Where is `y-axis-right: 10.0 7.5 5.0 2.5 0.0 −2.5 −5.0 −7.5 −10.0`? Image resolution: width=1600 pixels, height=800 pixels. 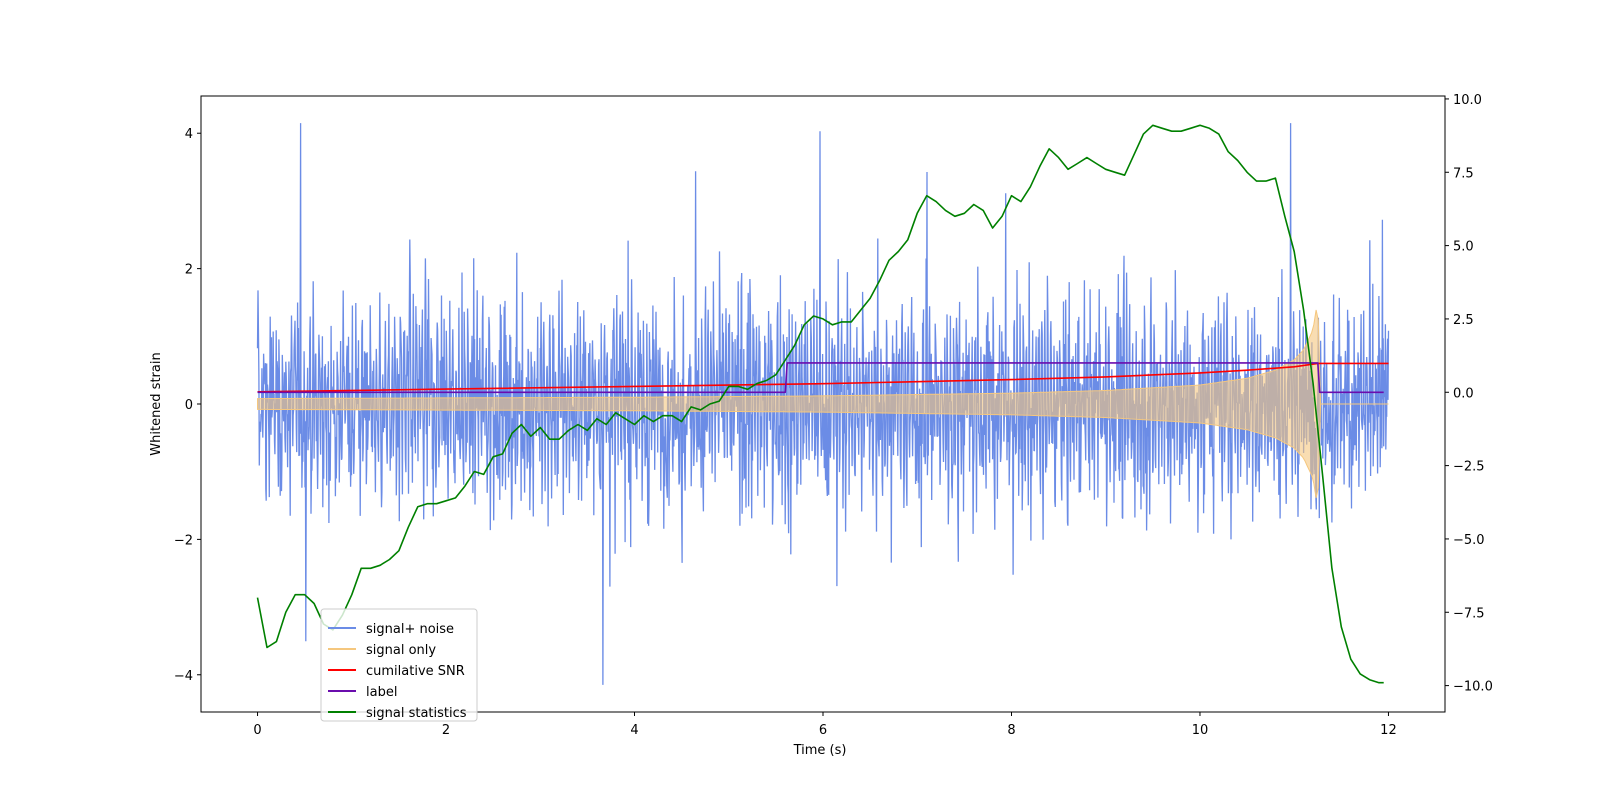
y-axis-right: 10.0 7.5 5.0 2.5 0.0 −2.5 −5.0 −7.5 −10.0 is located at coordinates (1469, 394).